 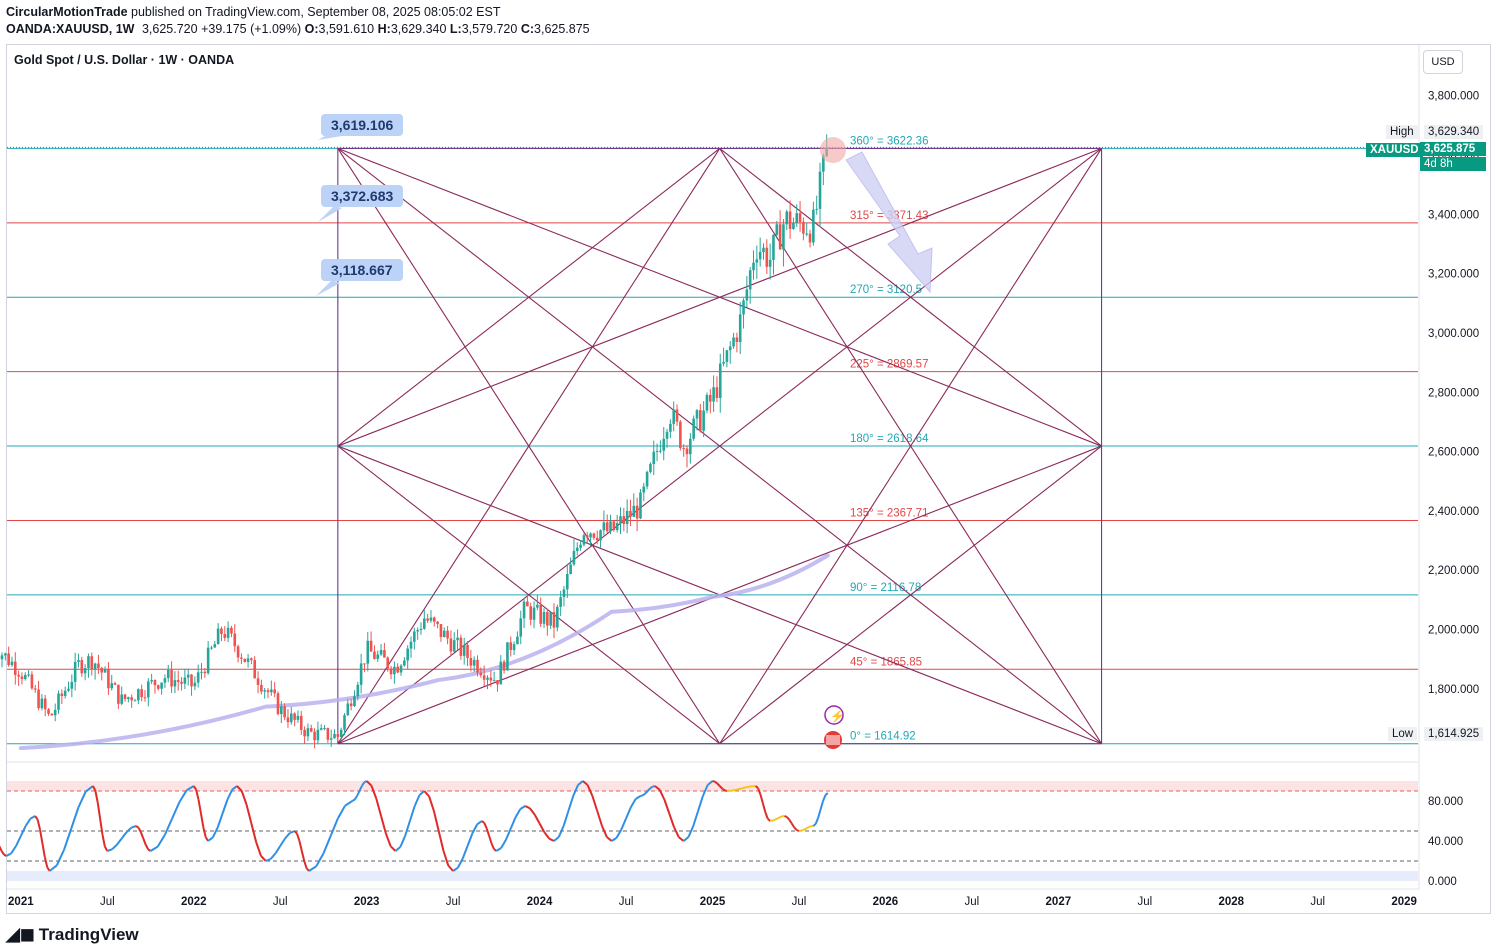 I want to click on low-label-tag: Low, so click(x=1403, y=734).